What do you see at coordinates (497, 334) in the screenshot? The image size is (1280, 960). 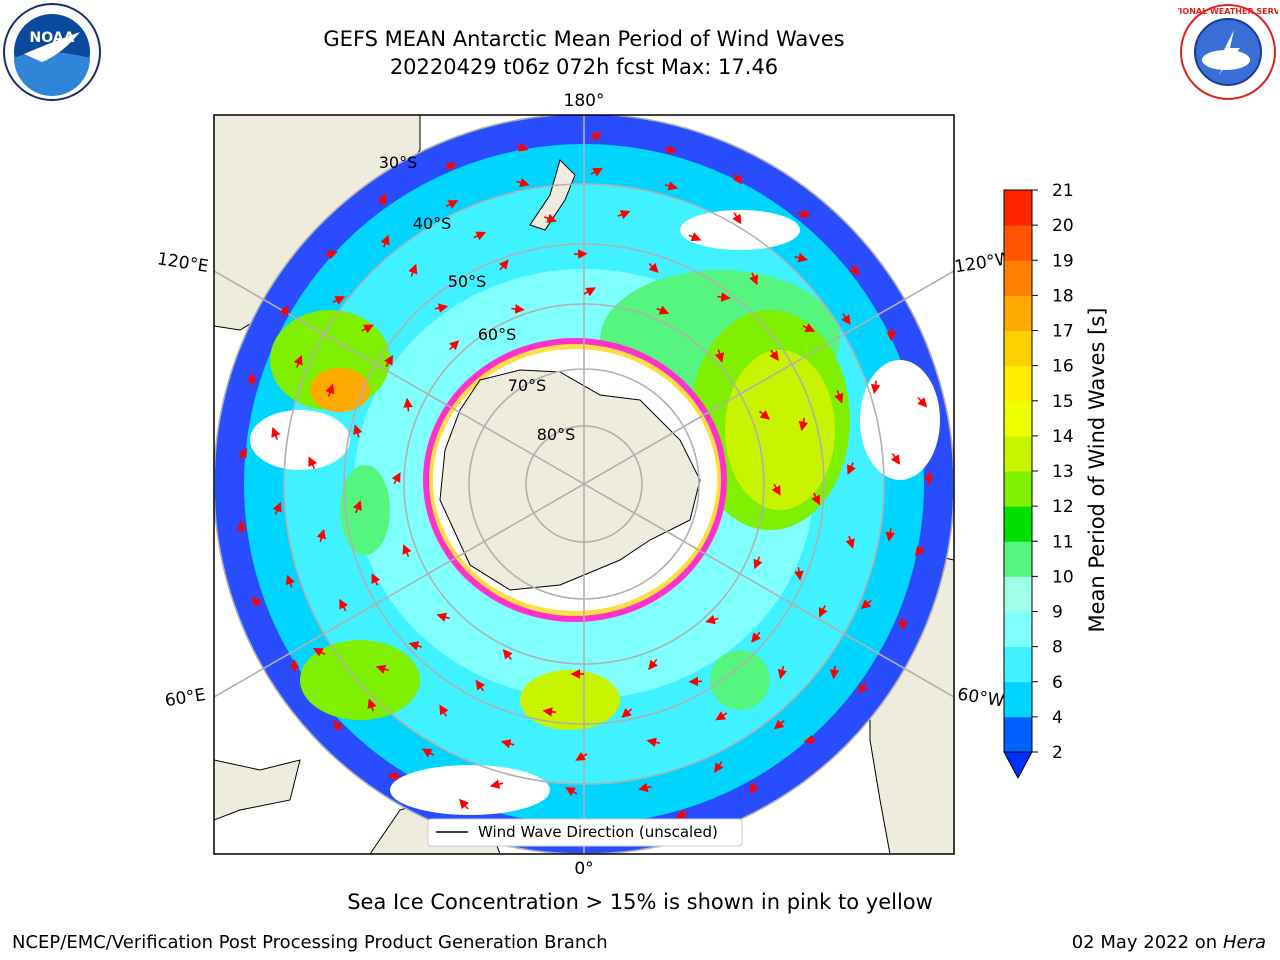 I see `lat-label-60: 60°S` at bounding box center [497, 334].